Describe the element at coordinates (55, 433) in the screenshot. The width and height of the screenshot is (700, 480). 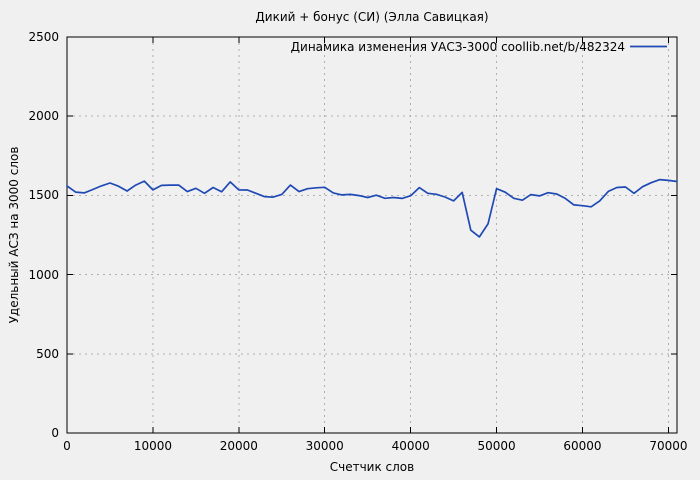
I see `y-tick-label: 0` at that location.